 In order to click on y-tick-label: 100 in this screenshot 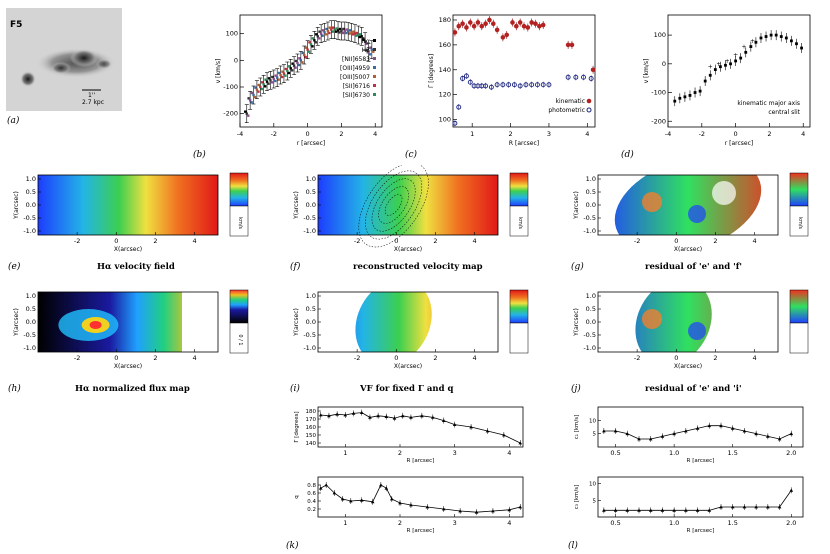, I will do `click(445, 120)`.